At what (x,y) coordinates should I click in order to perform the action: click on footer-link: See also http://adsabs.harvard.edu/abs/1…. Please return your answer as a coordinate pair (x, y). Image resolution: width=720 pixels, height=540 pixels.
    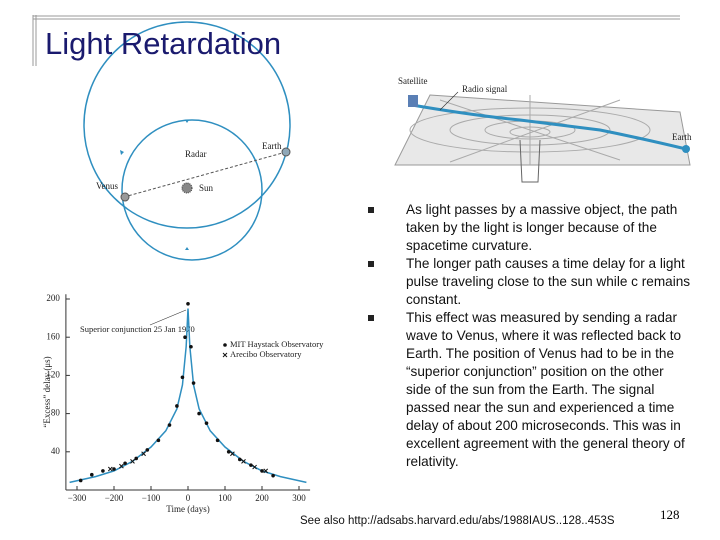
    Looking at the image, I should click on (457, 521).